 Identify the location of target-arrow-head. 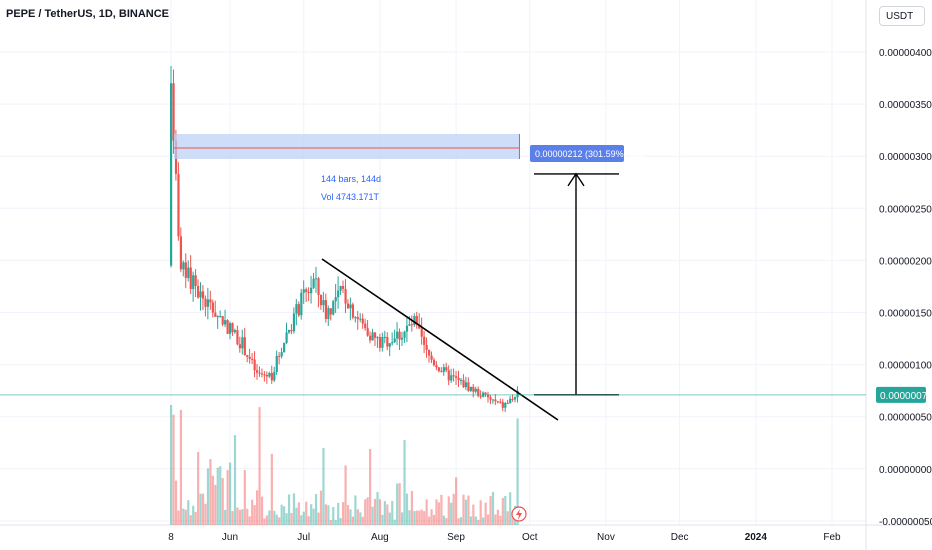
(576, 179).